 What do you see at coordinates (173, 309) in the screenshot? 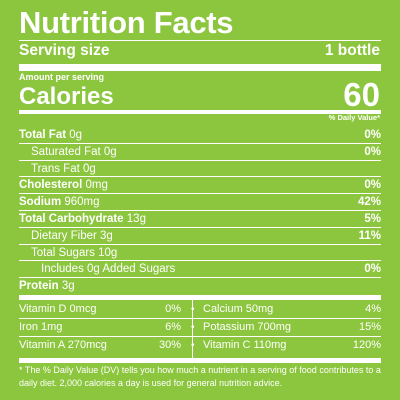
I see `vitamin-daily-value: 0%` at bounding box center [173, 309].